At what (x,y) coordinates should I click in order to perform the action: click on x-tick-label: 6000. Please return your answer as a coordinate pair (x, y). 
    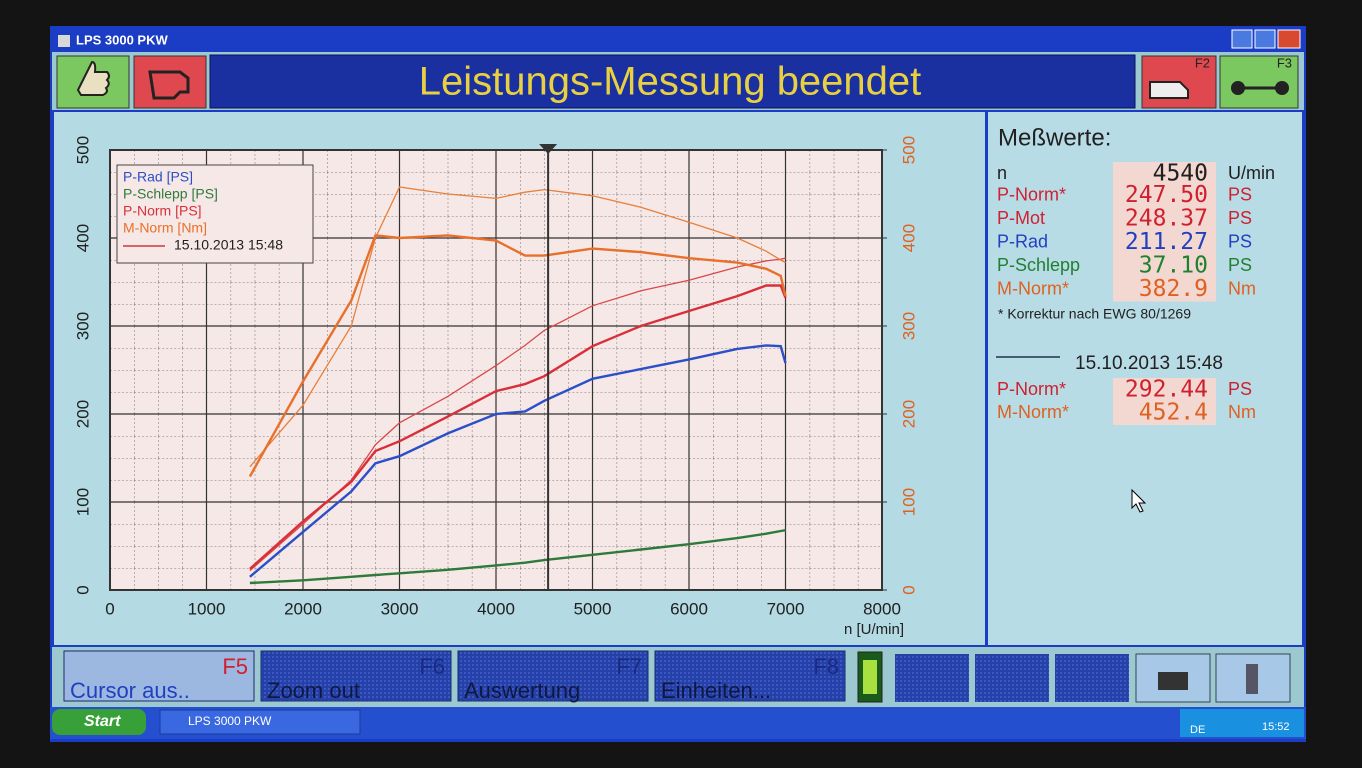
    Looking at the image, I should click on (689, 608).